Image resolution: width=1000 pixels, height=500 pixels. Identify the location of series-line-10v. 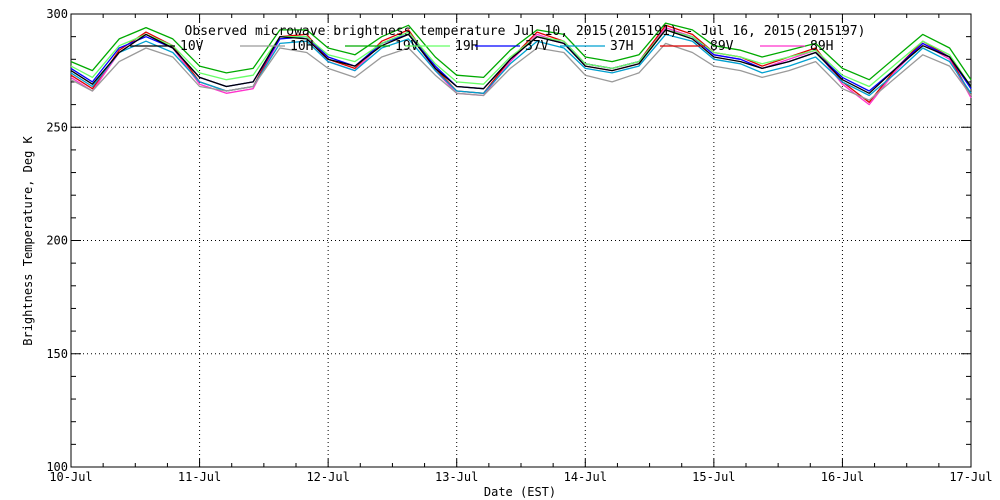
(521, 61).